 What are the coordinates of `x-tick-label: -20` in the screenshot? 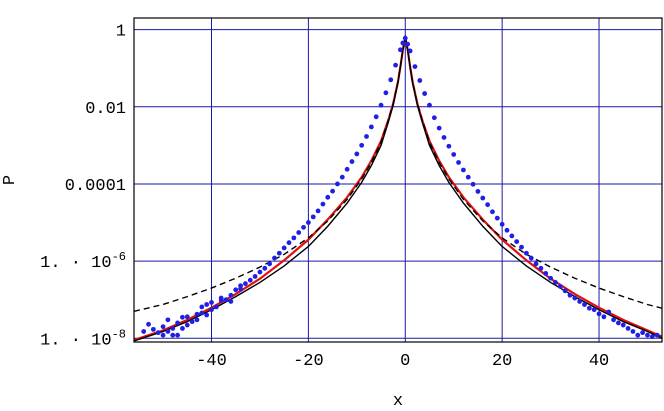 It's located at (308, 361).